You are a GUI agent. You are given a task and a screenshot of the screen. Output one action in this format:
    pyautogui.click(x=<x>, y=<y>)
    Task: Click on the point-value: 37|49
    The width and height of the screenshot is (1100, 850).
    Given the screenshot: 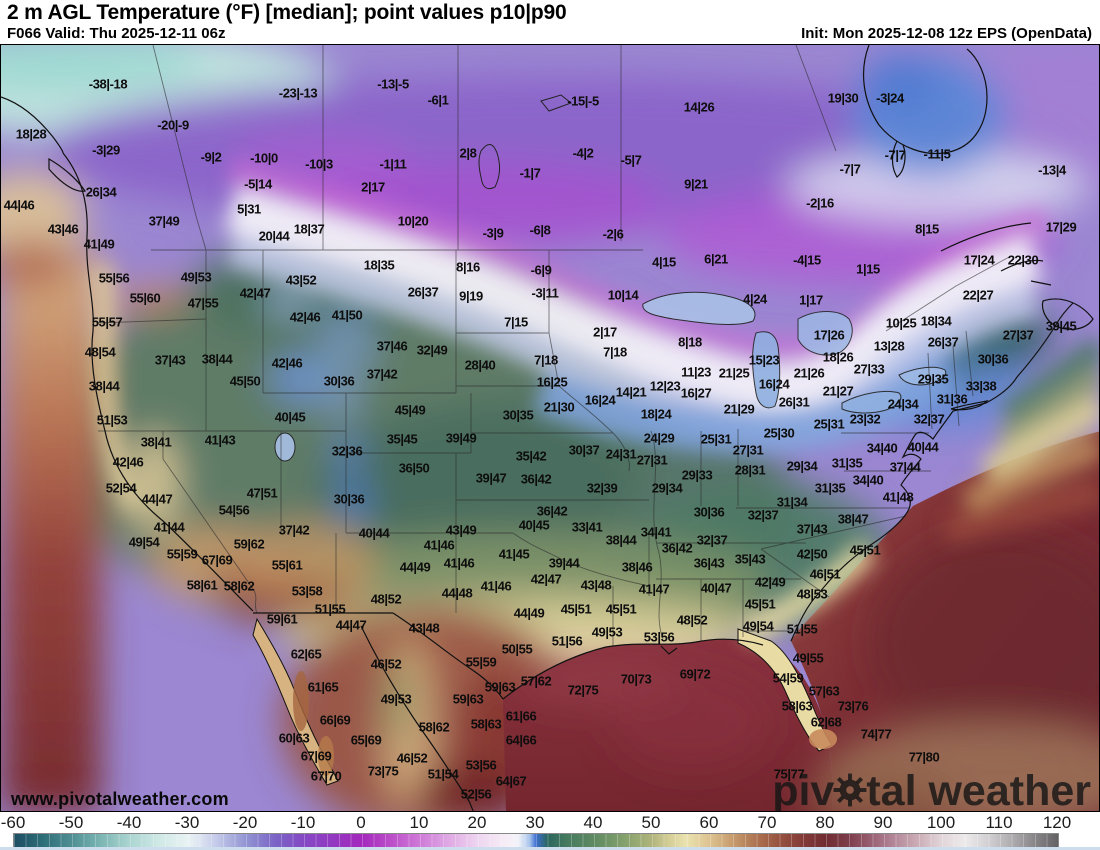 What is the action you would take?
    pyautogui.click(x=164, y=221)
    